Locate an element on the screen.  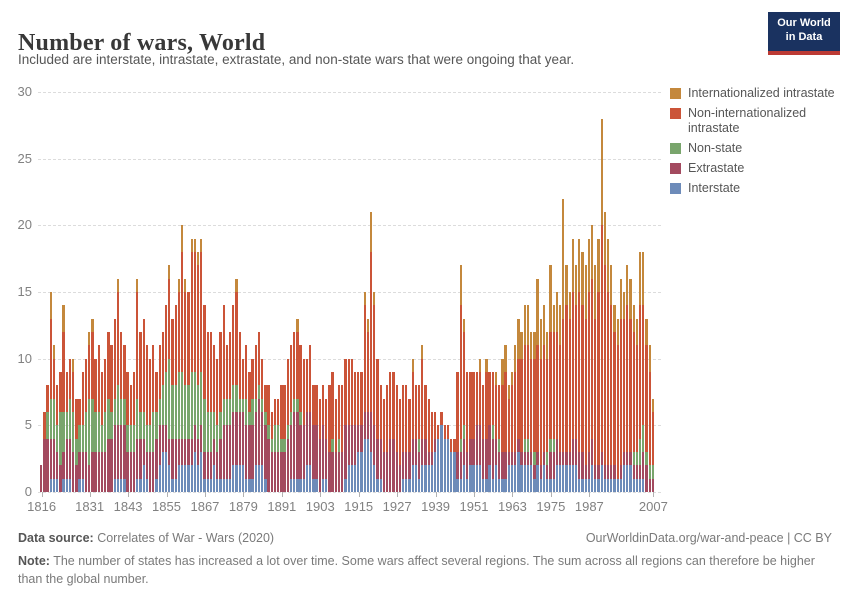
bar-1851-extrastate is located at coordinates (153, 472).